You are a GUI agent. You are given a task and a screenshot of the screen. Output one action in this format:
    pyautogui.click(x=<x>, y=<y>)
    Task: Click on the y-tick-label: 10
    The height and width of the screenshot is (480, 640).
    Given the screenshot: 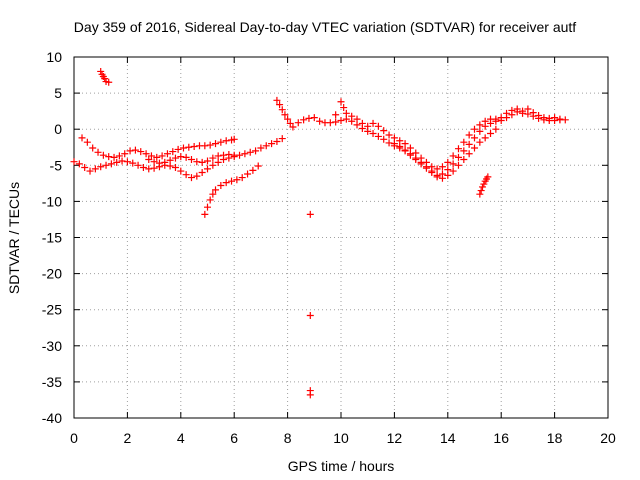 What is the action you would take?
    pyautogui.click(x=54, y=57)
    